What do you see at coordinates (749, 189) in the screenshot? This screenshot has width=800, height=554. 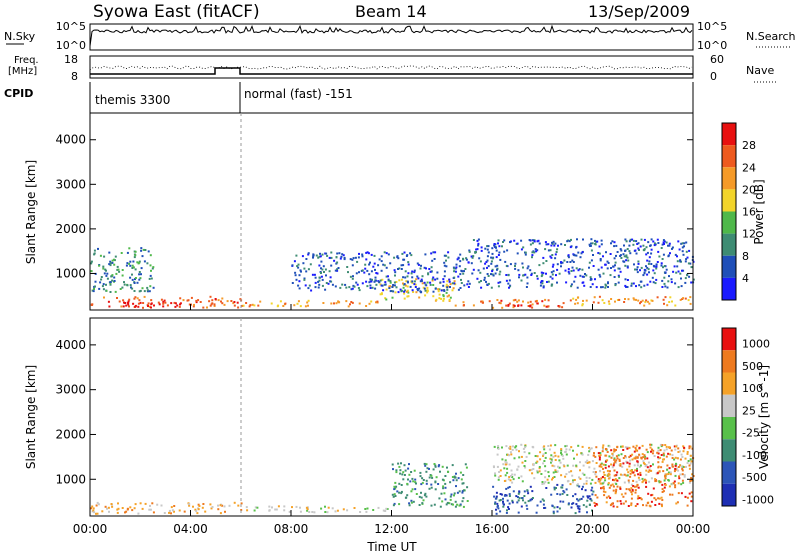 I see `colorbar-tick-label: 20` at bounding box center [749, 189].